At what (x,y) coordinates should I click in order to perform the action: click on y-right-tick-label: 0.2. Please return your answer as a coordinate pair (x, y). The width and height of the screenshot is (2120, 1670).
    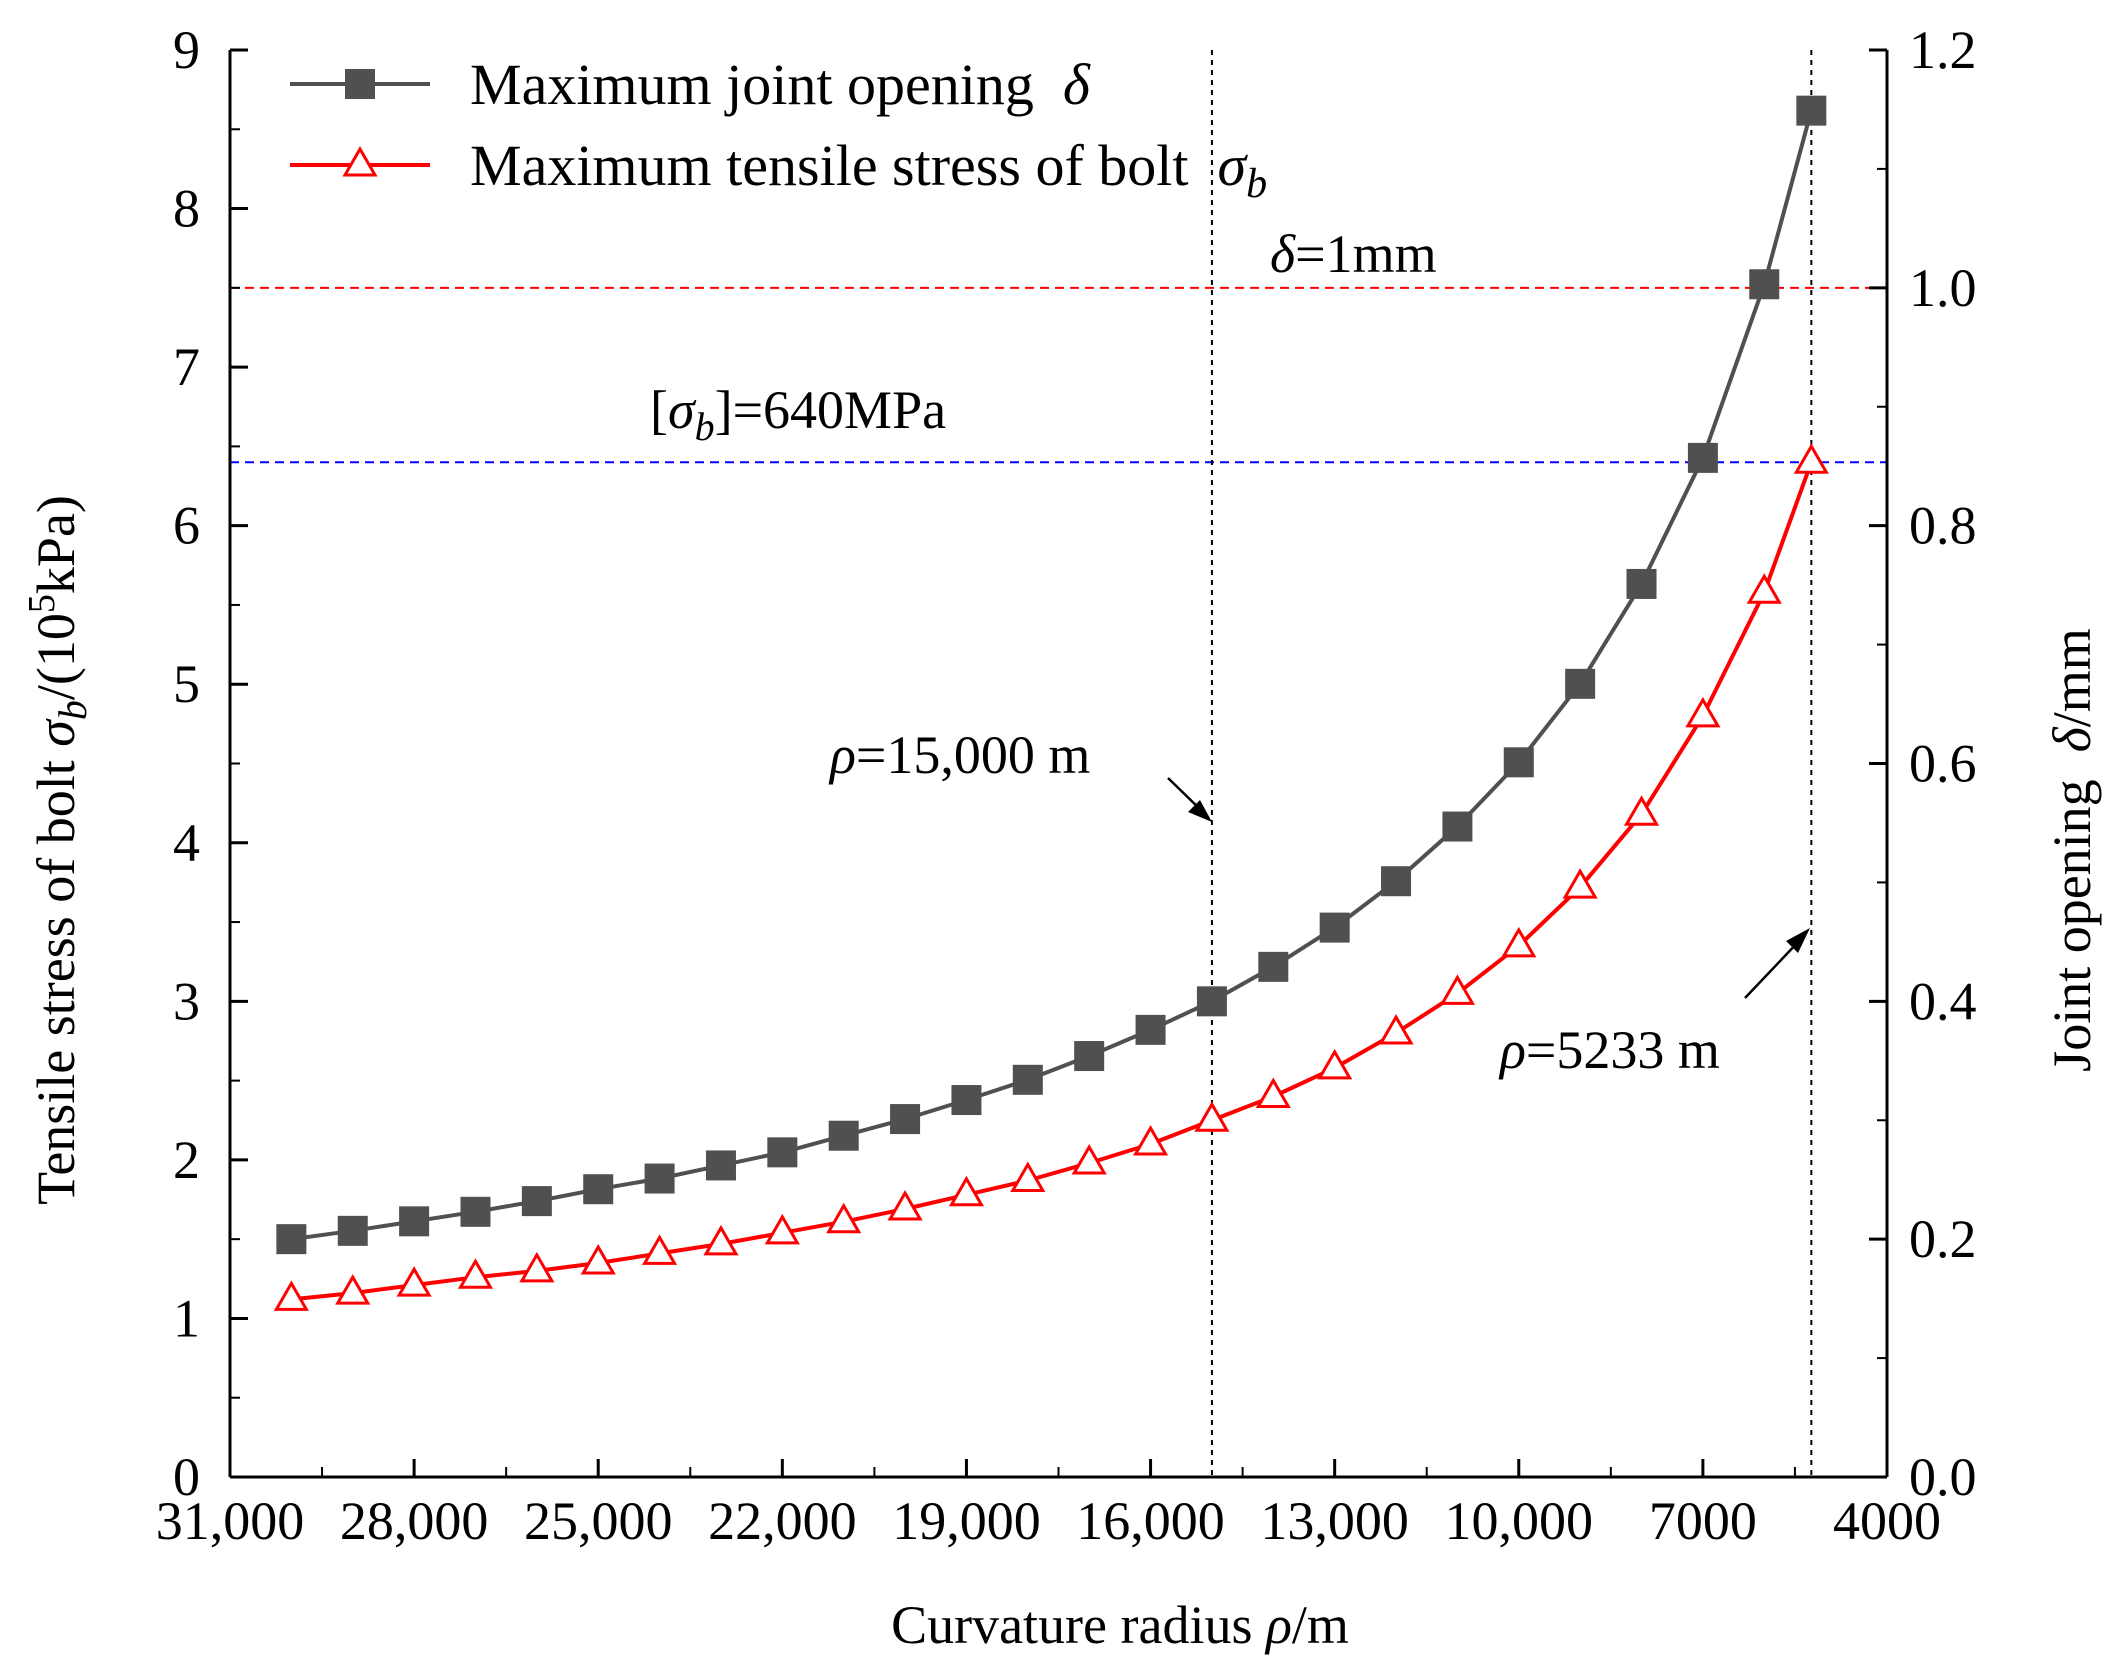
    Looking at the image, I should click on (1943, 1239).